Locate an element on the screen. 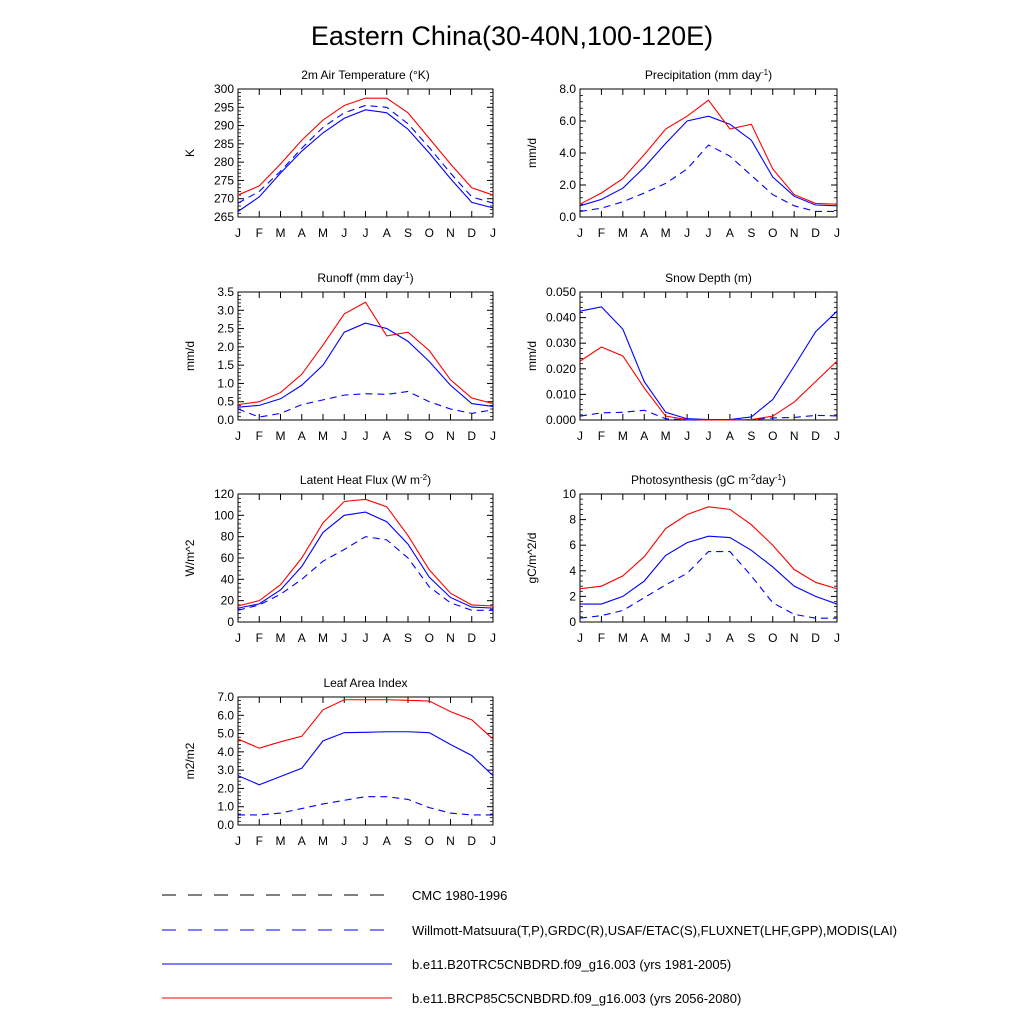 The width and height of the screenshot is (1024, 1024). panel-title: 2m Air Temperature (°K) is located at coordinates (365, 75).